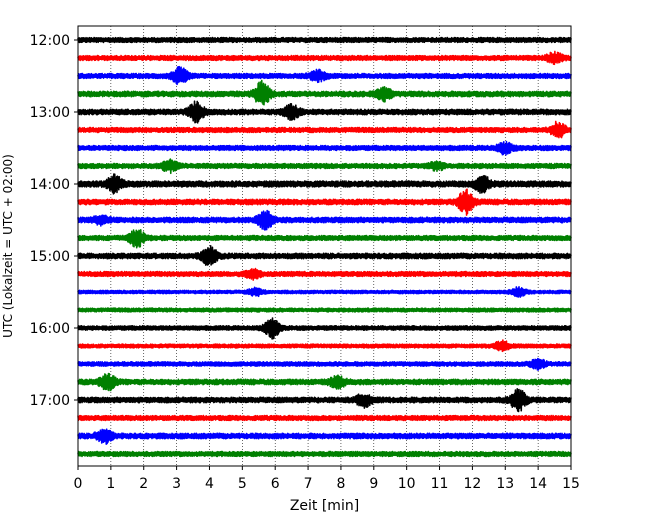  What do you see at coordinates (571, 484) in the screenshot?
I see `x-tick-label-15: 15` at bounding box center [571, 484].